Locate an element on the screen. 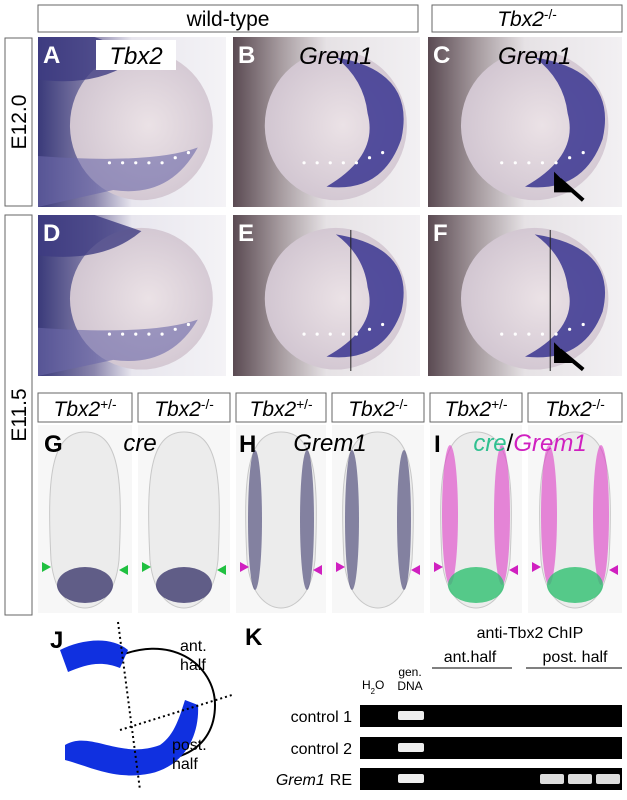 This screenshot has width=627, height=800. gene-box is located at coordinates (136, 55).